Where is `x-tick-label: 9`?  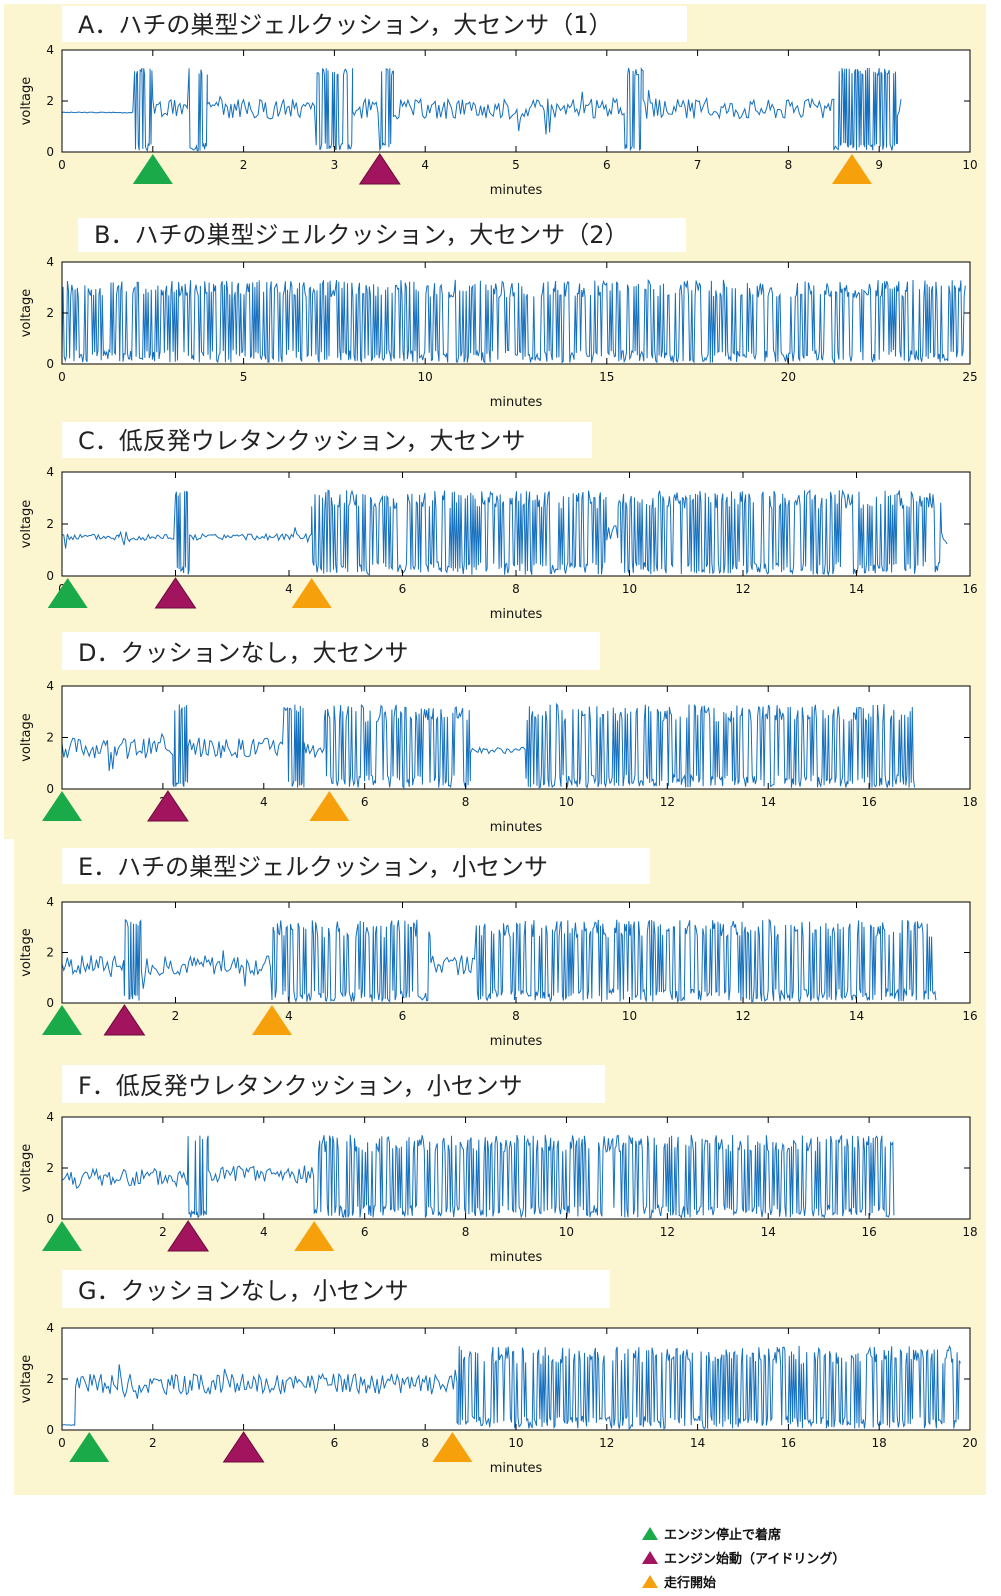 x-tick-label: 9 is located at coordinates (879, 165).